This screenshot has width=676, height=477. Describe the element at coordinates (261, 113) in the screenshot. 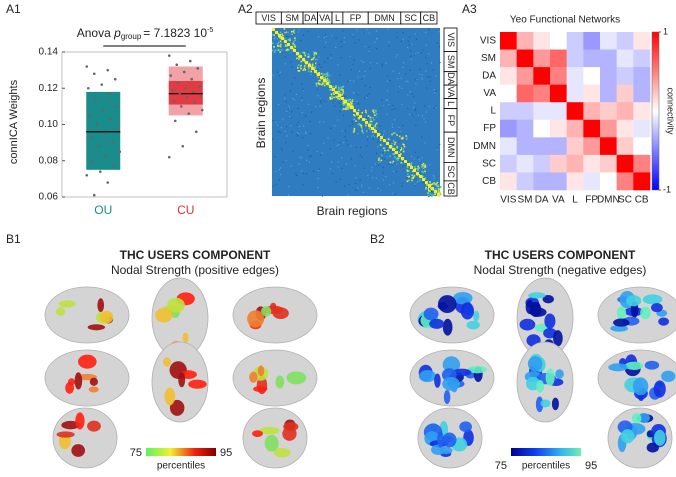

I see `y-axis-label: Brain regions` at that location.